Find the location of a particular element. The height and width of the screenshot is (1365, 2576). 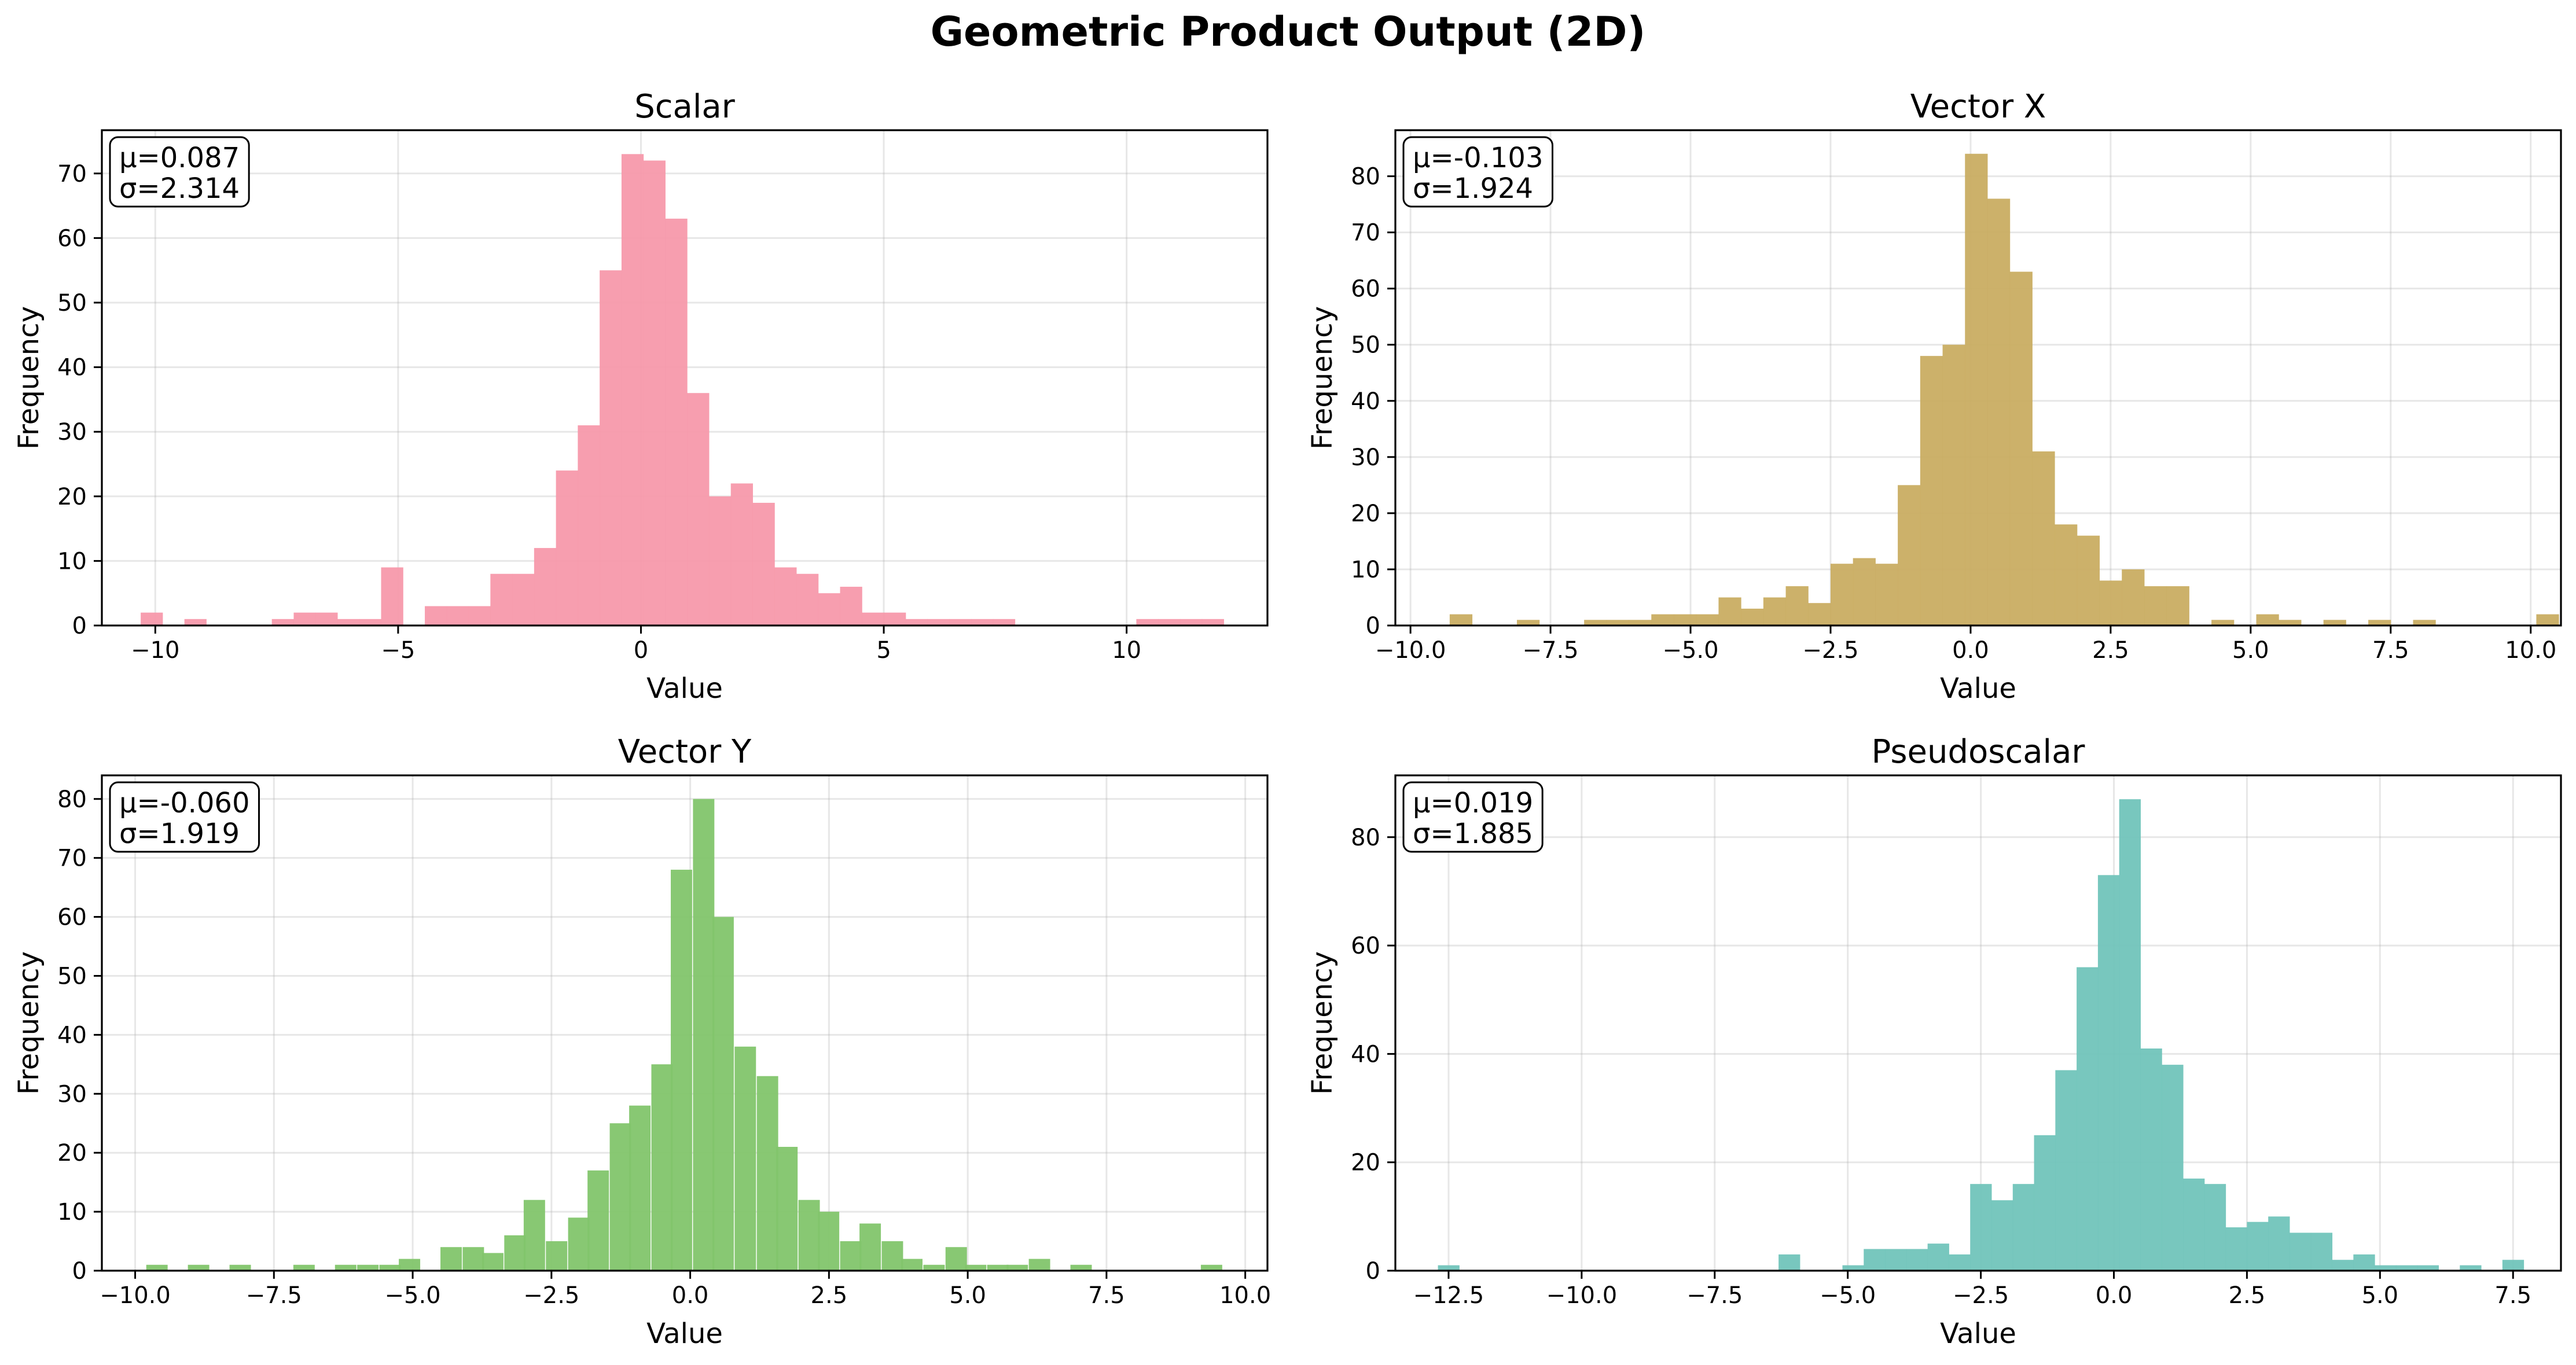

subplot-title: Scalar is located at coordinates (685, 107).